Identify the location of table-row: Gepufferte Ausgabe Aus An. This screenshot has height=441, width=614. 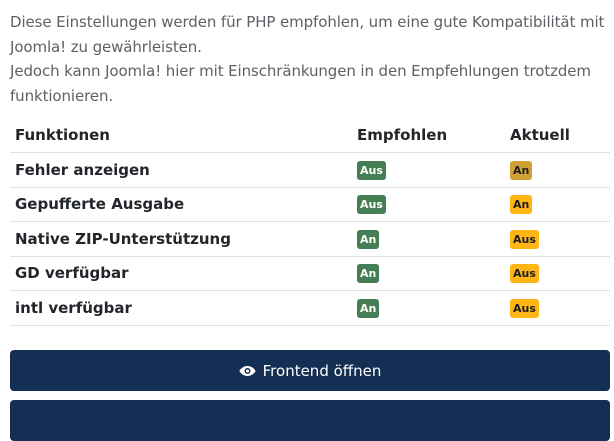
(310, 204).